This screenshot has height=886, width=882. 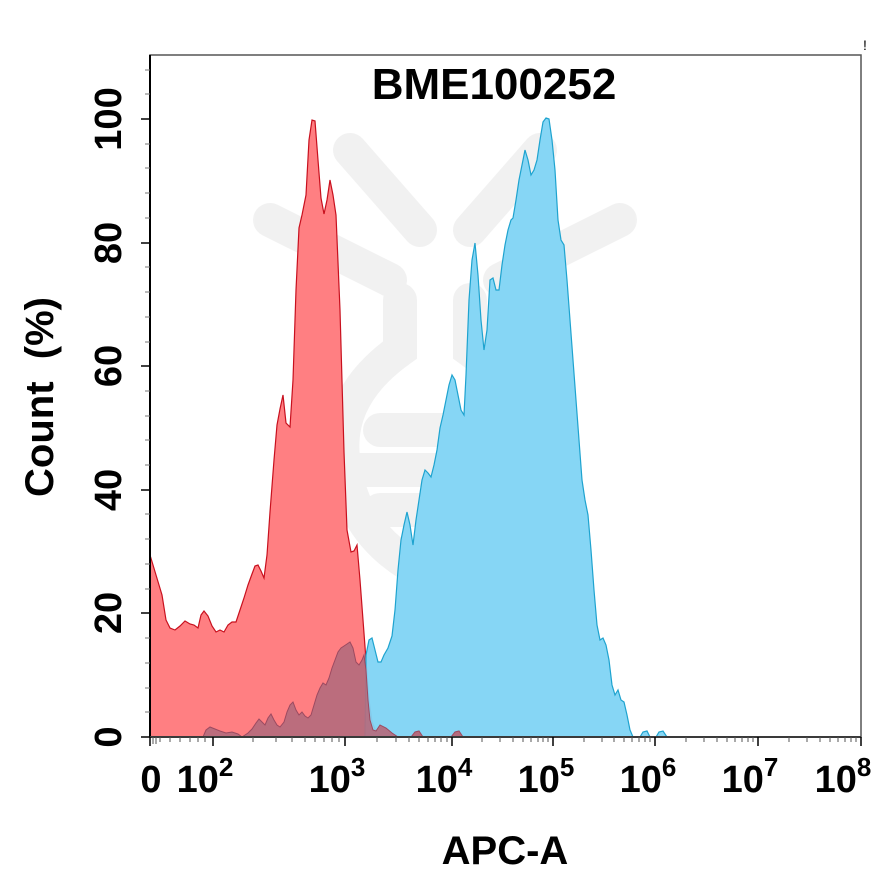 What do you see at coordinates (505, 776) in the screenshot?
I see `x-tick-labels: 0 10² 10³ 10⁴ 10⁵ 10⁶ 10⁷ 10⁸` at bounding box center [505, 776].